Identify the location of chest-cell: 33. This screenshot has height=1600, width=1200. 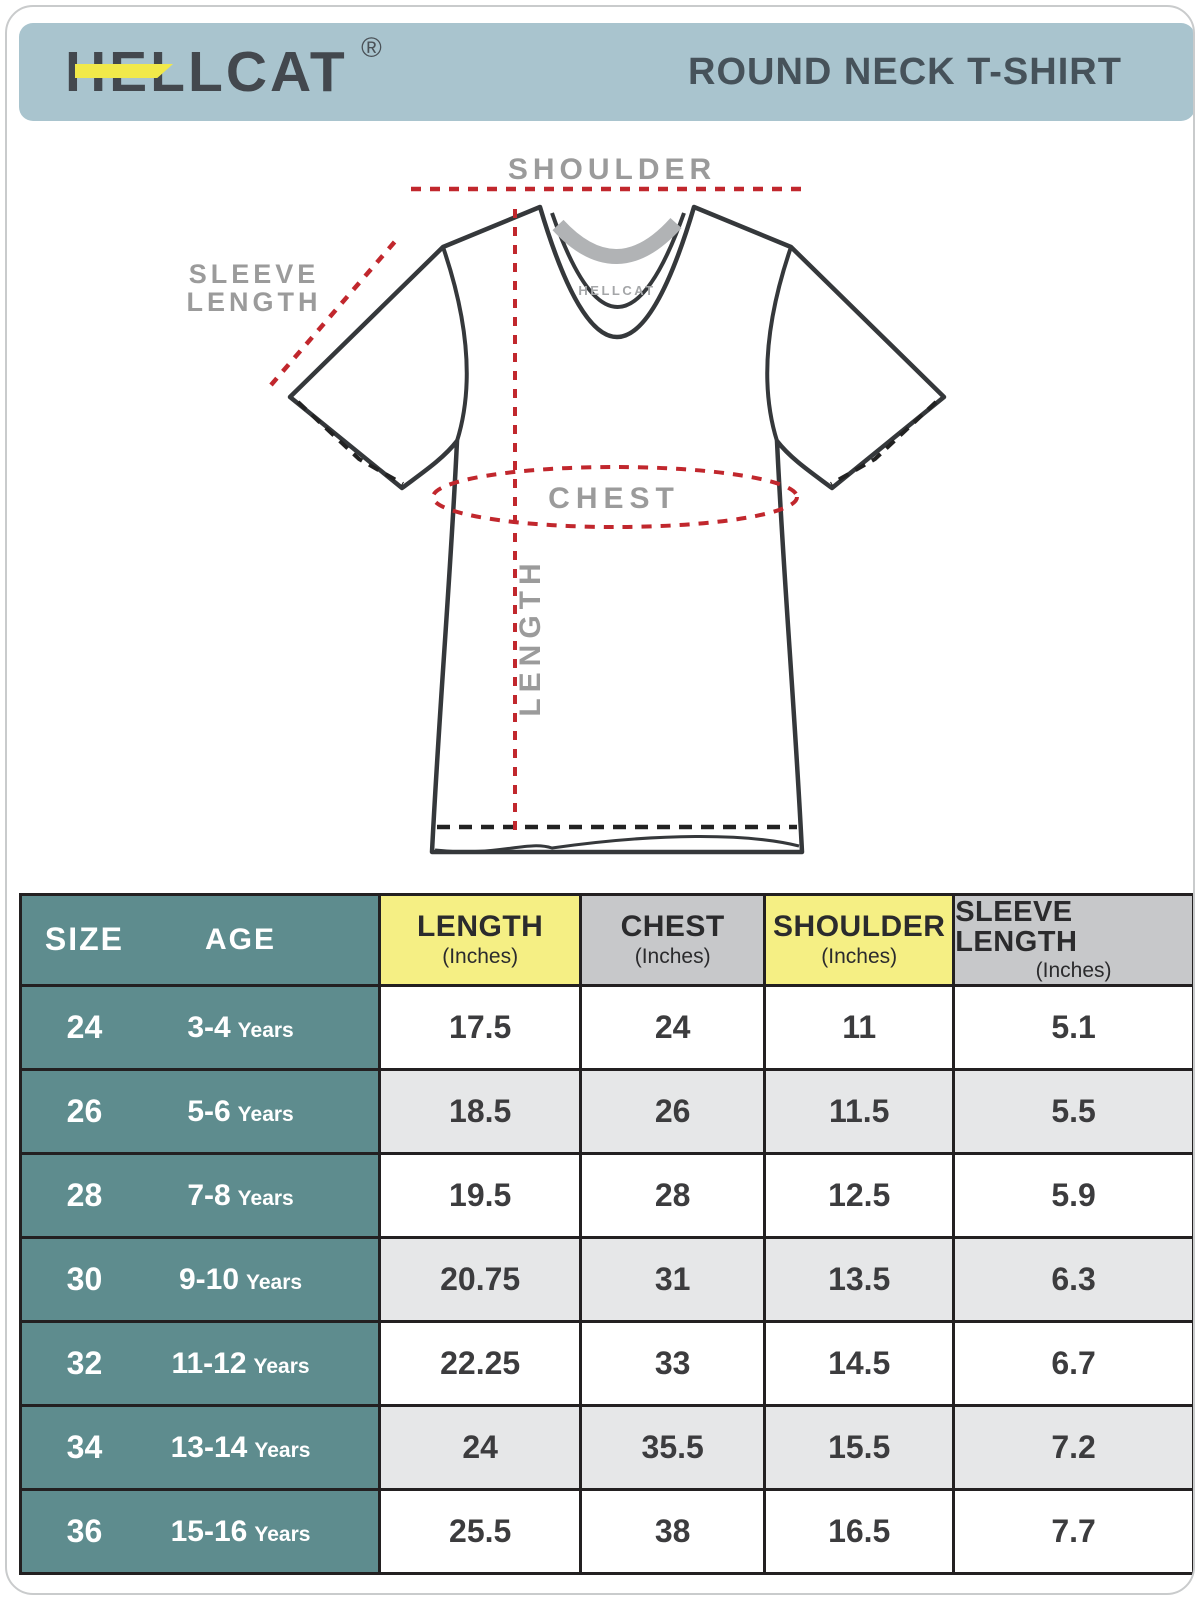
(671, 1362).